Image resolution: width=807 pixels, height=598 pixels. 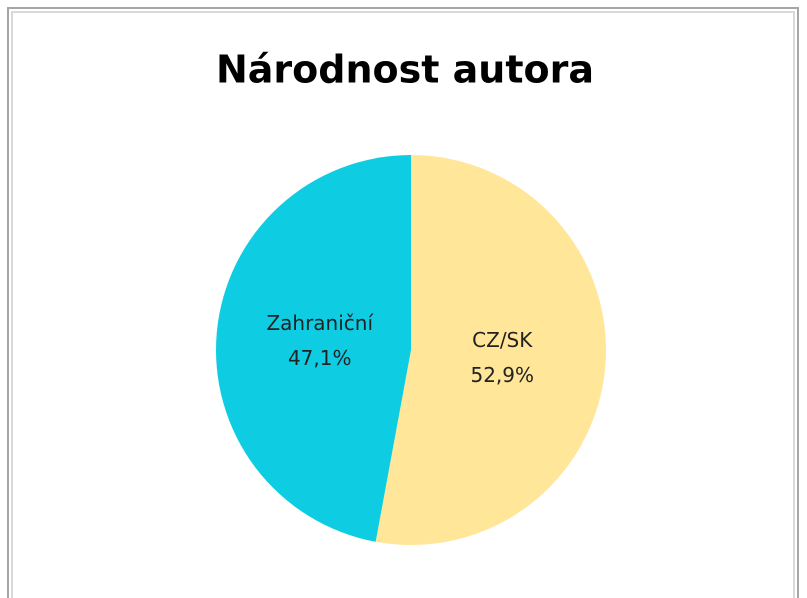 What do you see at coordinates (405, 70) in the screenshot?
I see `chart-title: Národnost autora` at bounding box center [405, 70].